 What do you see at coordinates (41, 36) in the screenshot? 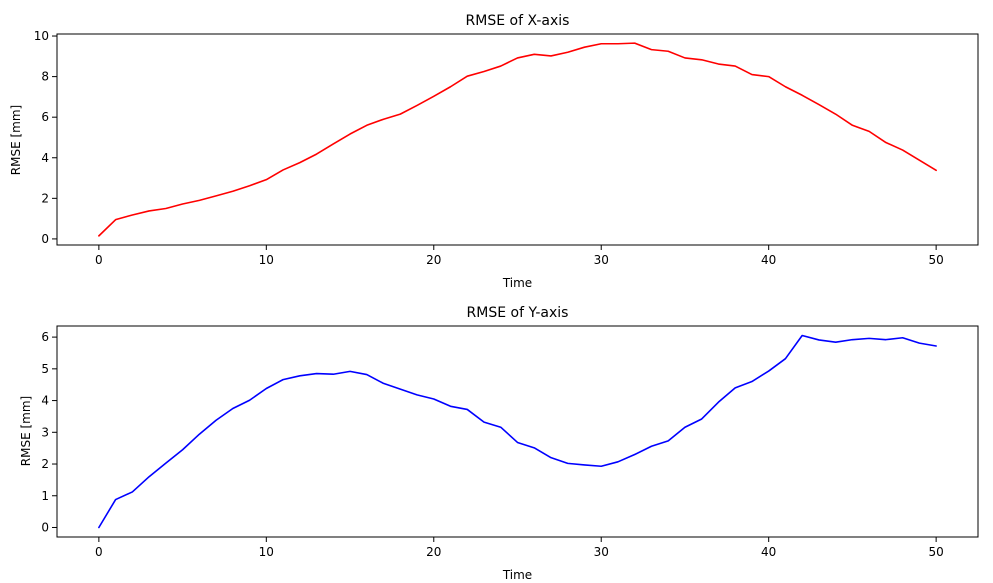
I see `y-tick-label: 10` at bounding box center [41, 36].